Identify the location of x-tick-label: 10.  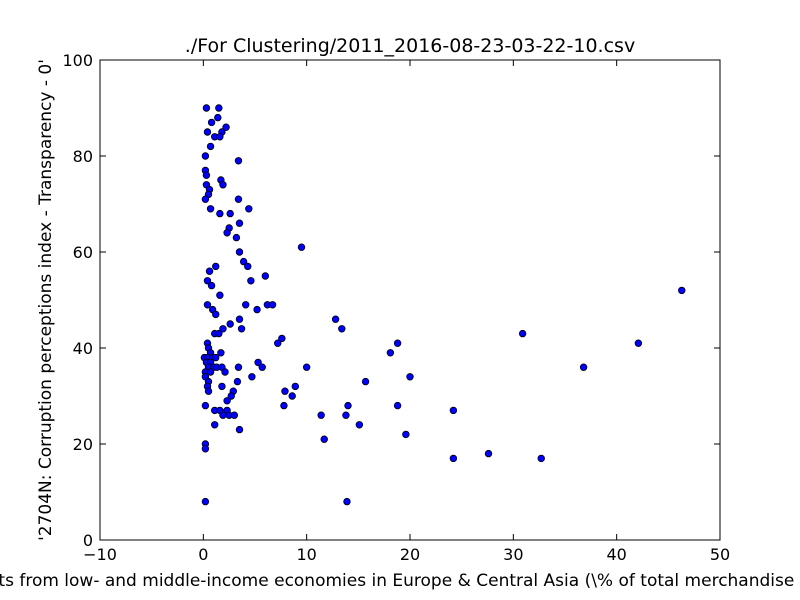
(306, 554).